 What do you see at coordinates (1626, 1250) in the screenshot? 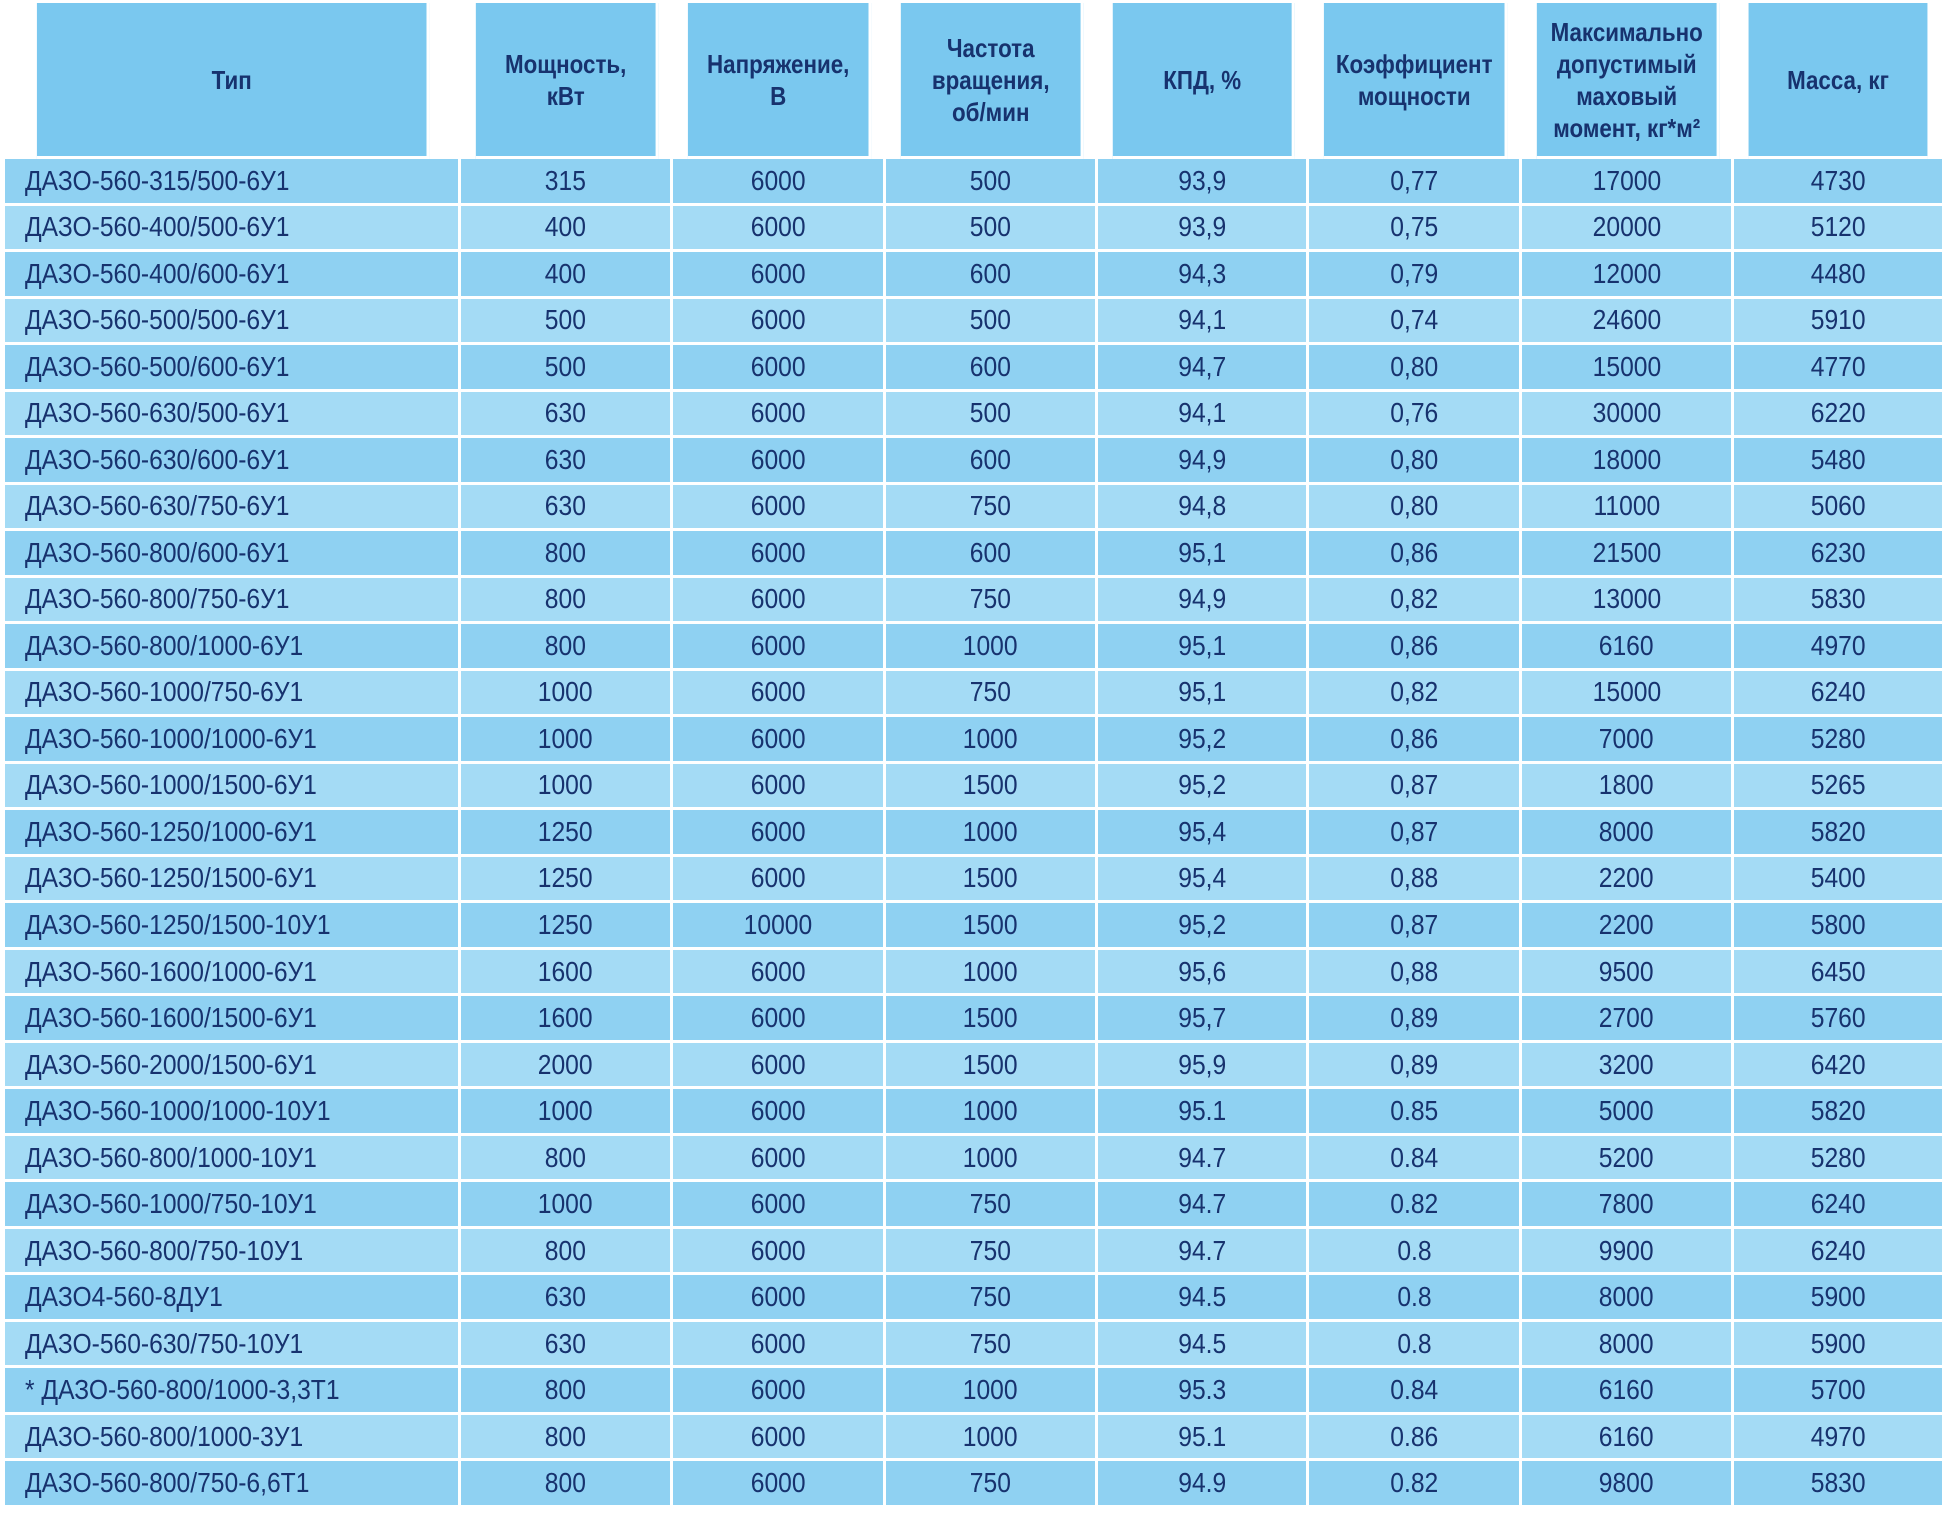
I see `cell-value: 9900` at bounding box center [1626, 1250].